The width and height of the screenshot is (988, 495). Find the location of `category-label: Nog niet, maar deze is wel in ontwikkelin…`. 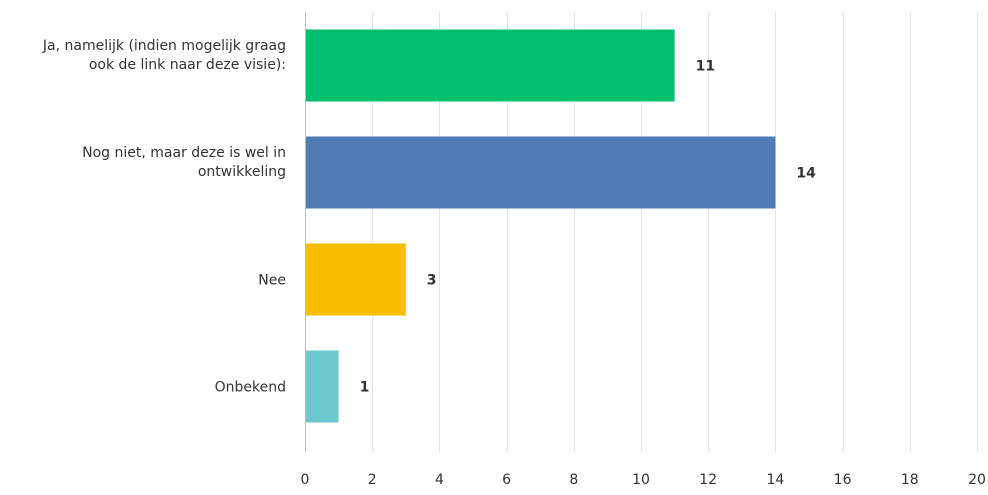

category-label: Nog niet, maar deze is wel in ontwikkelin… is located at coordinates (184, 162).